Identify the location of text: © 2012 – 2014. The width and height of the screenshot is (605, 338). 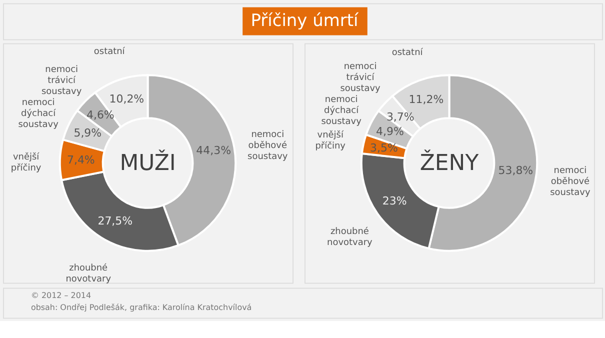
(61, 295).